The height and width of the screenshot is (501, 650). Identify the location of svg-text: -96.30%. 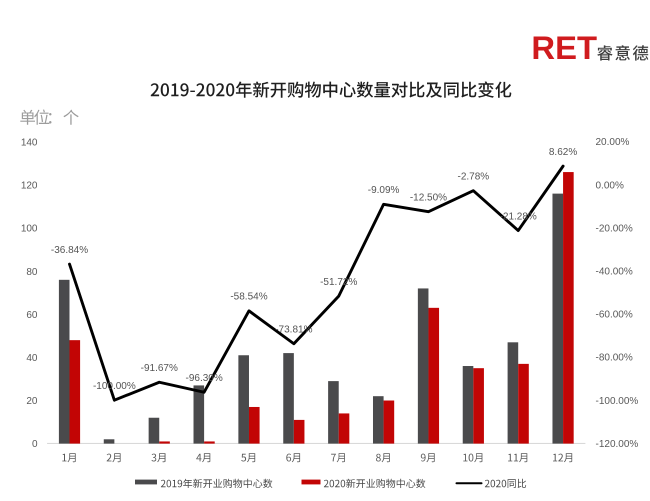
(203, 378).